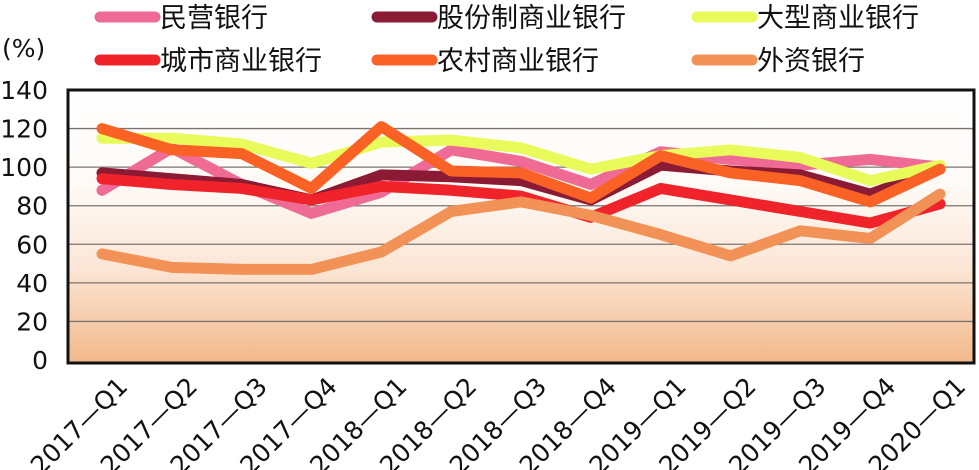  I want to click on legend-label: 城市商业银行, so click(241, 61).